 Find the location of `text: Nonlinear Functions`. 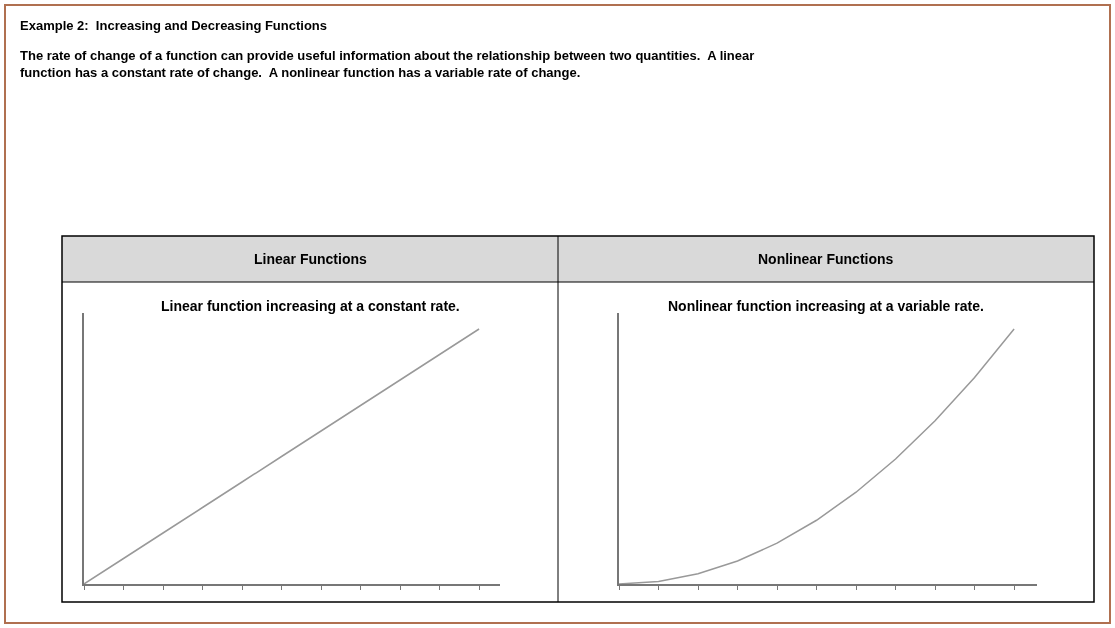

text: Nonlinear Functions is located at coordinates (826, 259).